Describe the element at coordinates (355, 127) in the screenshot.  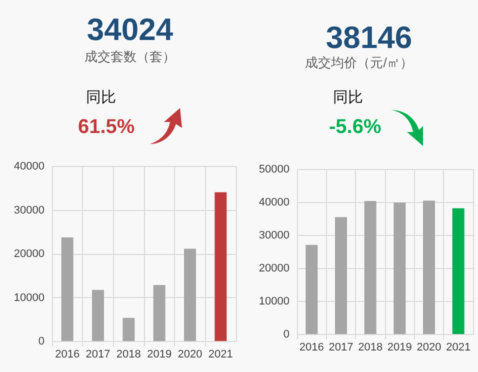
I see `text: -5.6%` at that location.